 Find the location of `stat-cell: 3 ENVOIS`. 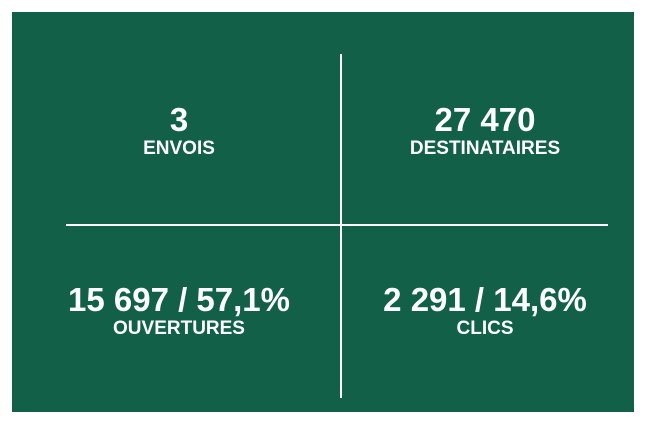

stat-cell: 3 ENVOIS is located at coordinates (179, 131).